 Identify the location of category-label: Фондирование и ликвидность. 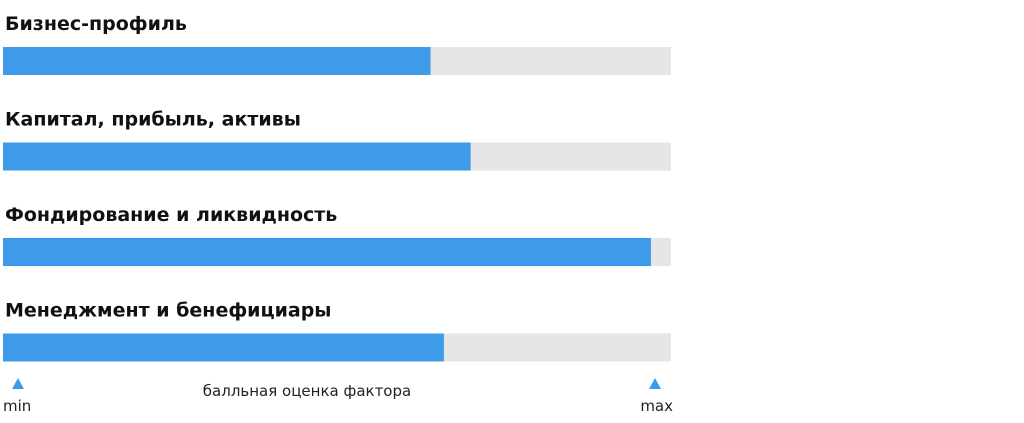
(171, 215).